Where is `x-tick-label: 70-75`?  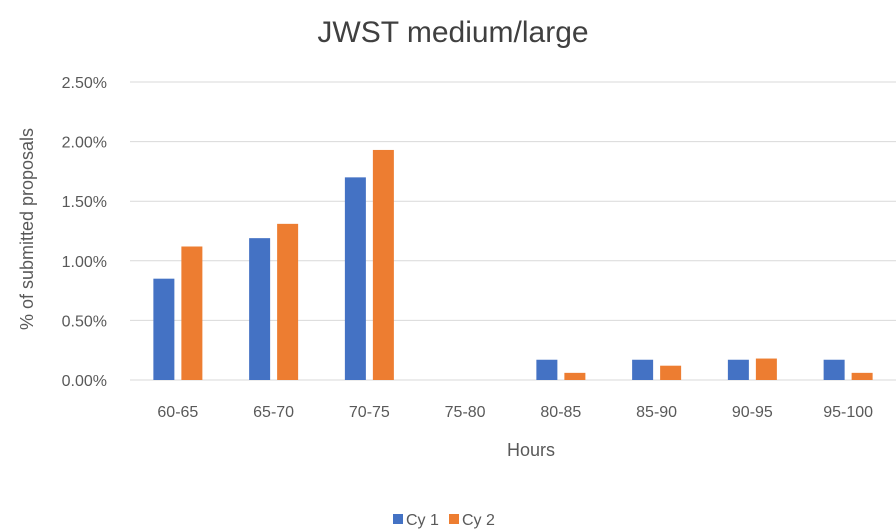 x-tick-label: 70-75 is located at coordinates (369, 412).